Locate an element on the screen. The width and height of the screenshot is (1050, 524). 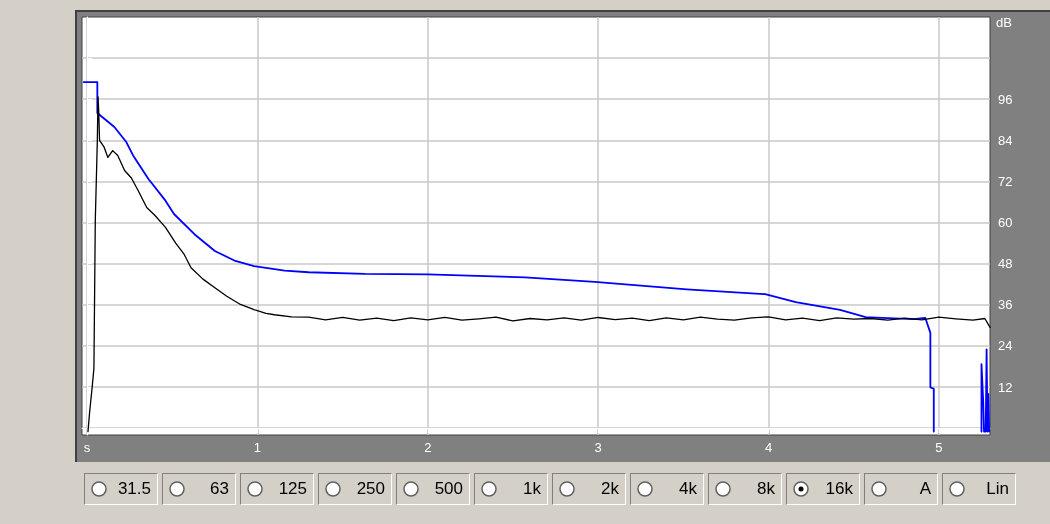
y-tick-label: 84 is located at coordinates (1005, 140).